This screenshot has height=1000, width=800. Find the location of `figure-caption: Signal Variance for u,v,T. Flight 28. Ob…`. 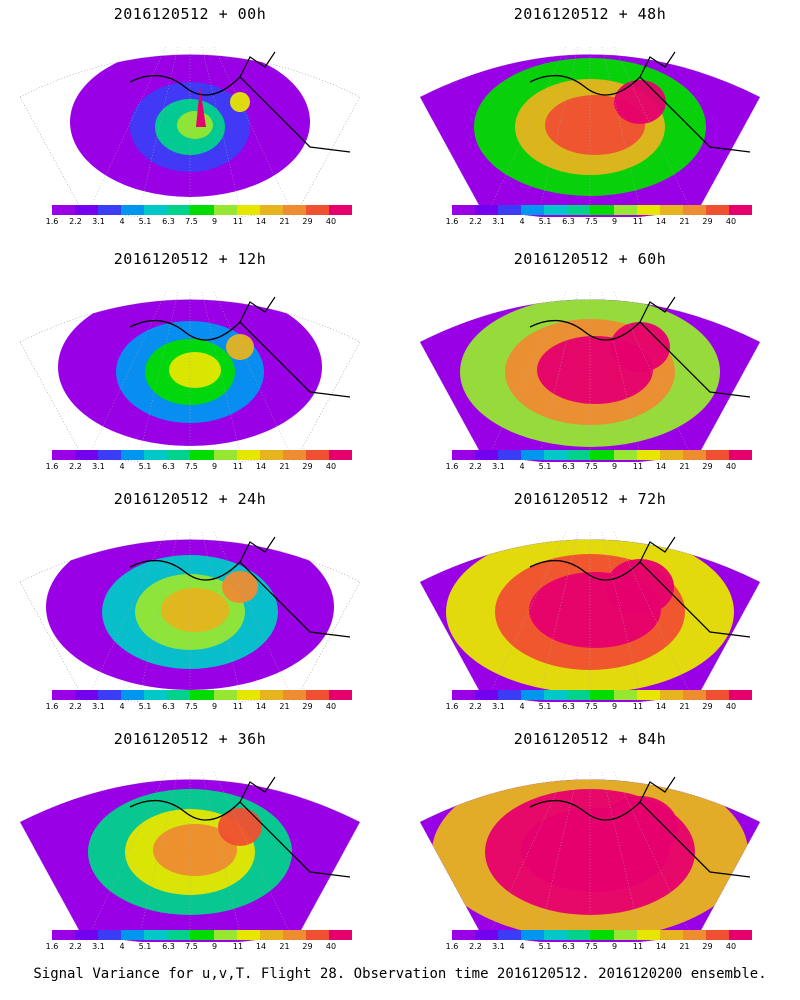

figure-caption: Signal Variance for u,v,T. Flight 28. Ob… is located at coordinates (400, 974).